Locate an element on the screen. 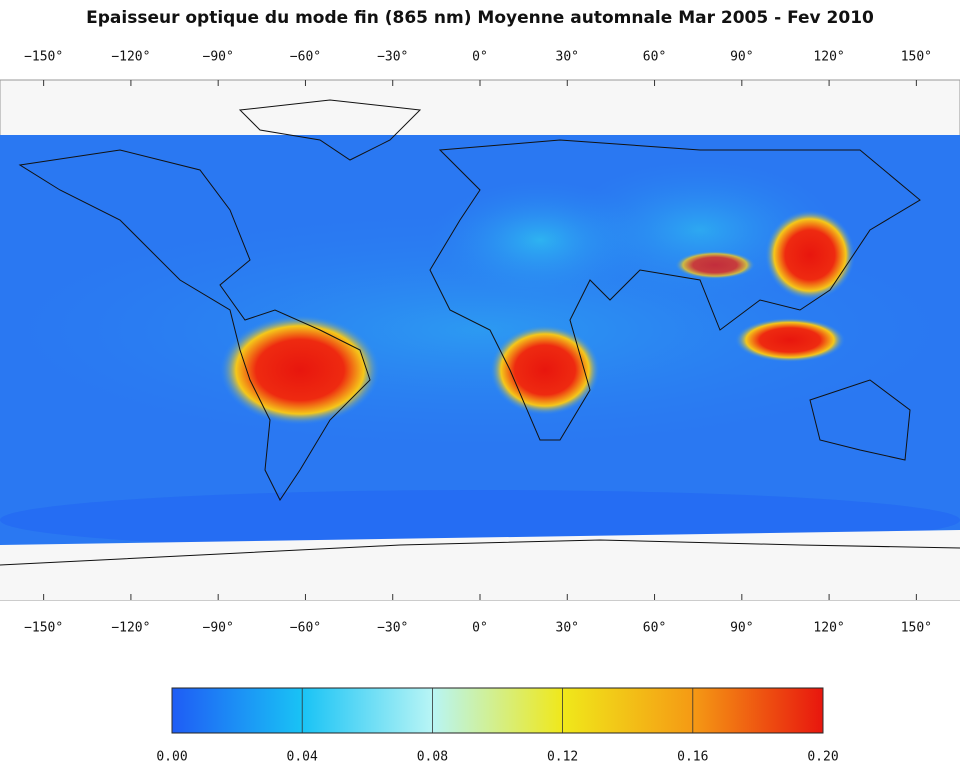  colorbar-label: 0.00 is located at coordinates (171, 757).